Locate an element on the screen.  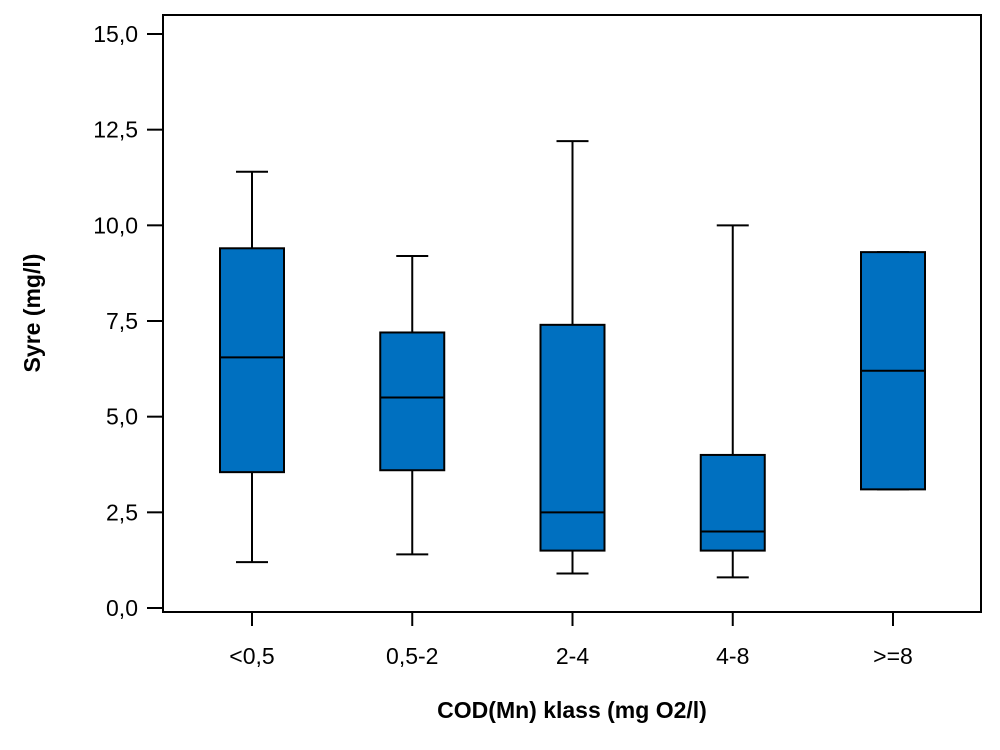
y-axis: 0,0 2,5 5,0 7,5 10,0 12,5 15,0 is located at coordinates (128, 321).